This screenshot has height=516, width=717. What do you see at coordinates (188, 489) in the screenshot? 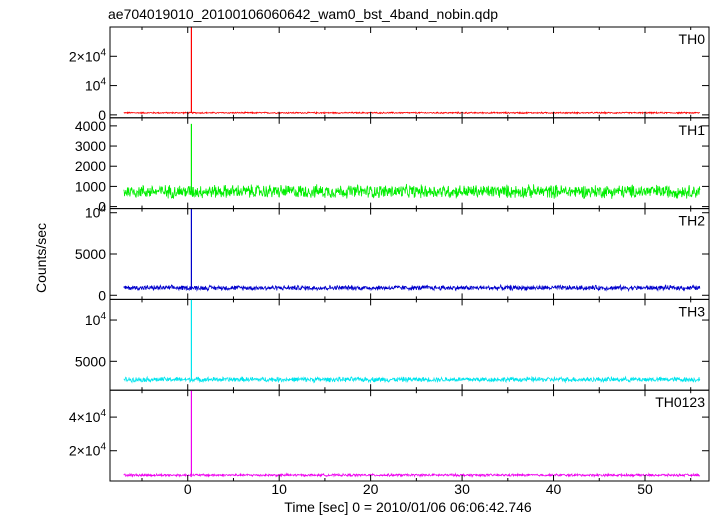
I see `x-tick-label: 0` at bounding box center [188, 489].